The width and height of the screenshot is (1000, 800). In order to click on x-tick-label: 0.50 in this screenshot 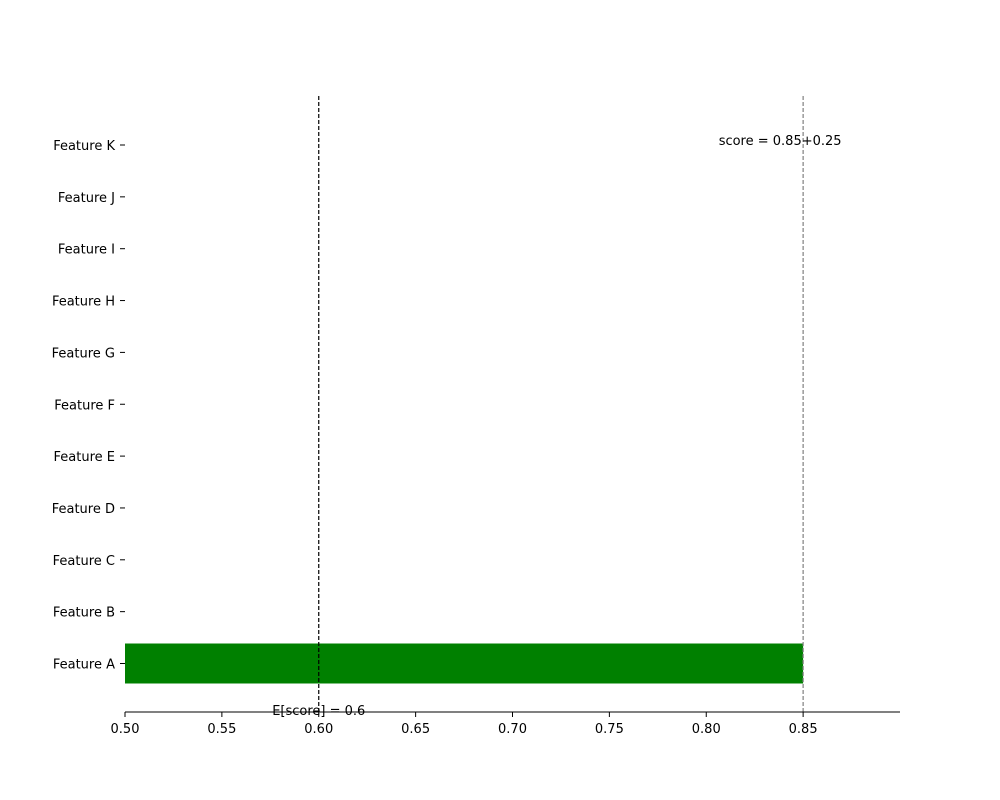, I will do `click(125, 729)`.